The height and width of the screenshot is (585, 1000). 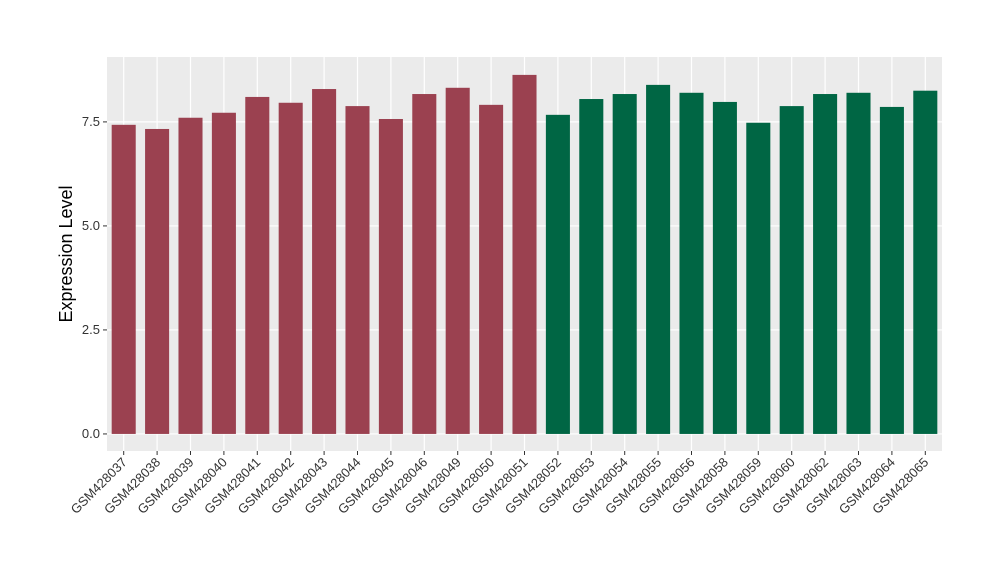 What do you see at coordinates (91, 329) in the screenshot?
I see `y-tick-label: 2.5` at bounding box center [91, 329].